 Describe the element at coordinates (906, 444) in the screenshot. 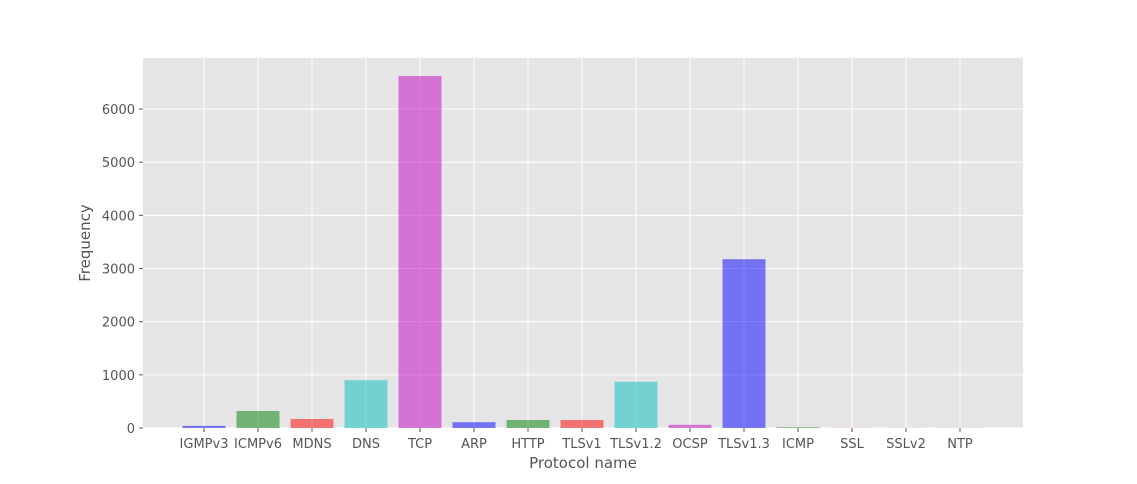

I see `x-tick-label: SSLv2` at that location.